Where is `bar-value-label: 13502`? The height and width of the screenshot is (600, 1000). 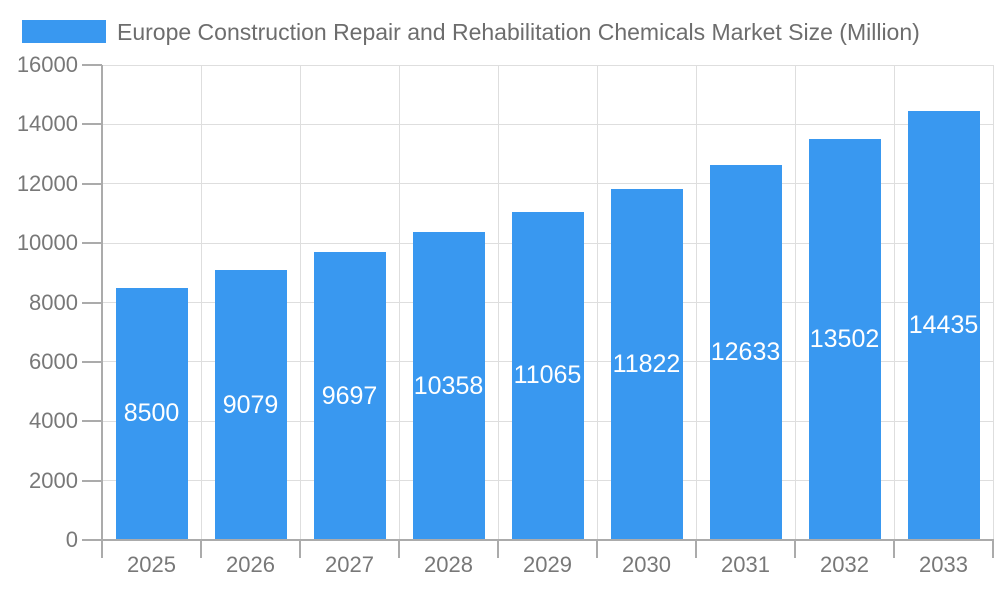 bar-value-label: 13502 is located at coordinates (844, 339).